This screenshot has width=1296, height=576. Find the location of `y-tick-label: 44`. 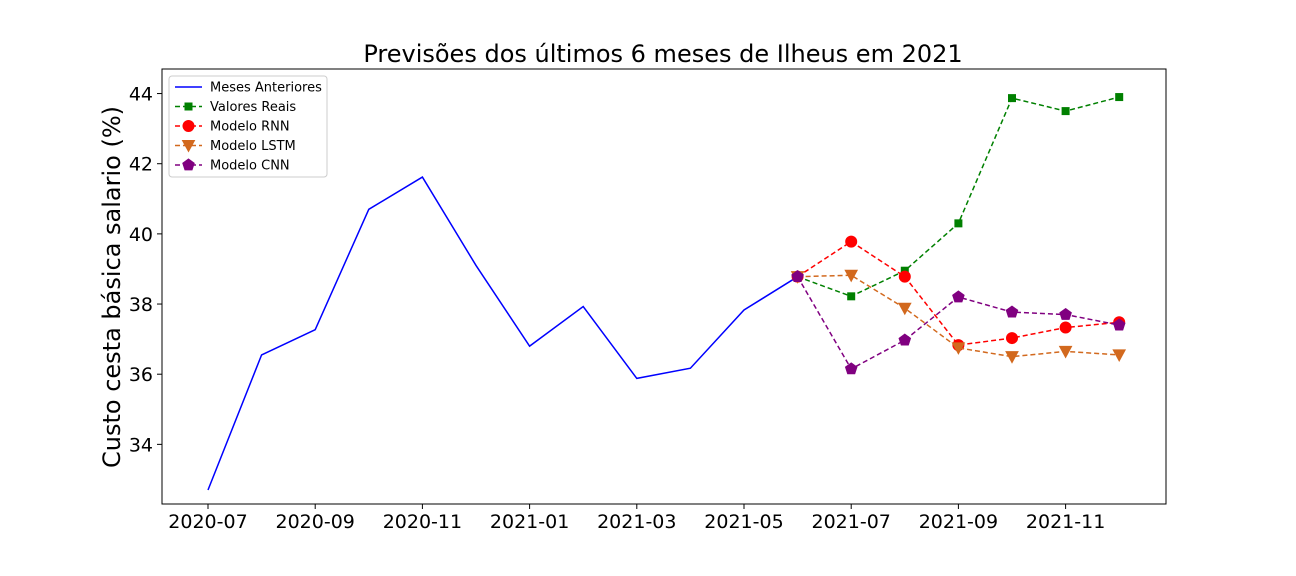

y-tick-label: 44 is located at coordinates (141, 95).